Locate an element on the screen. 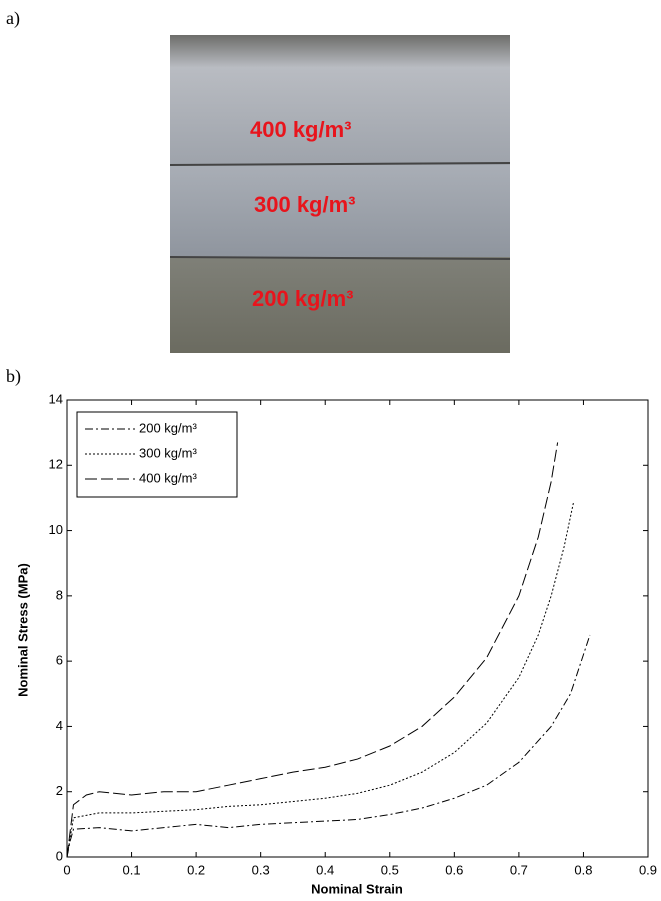 This screenshot has height=901, width=661. legend-text: 200 kg/m³ is located at coordinates (168, 427).